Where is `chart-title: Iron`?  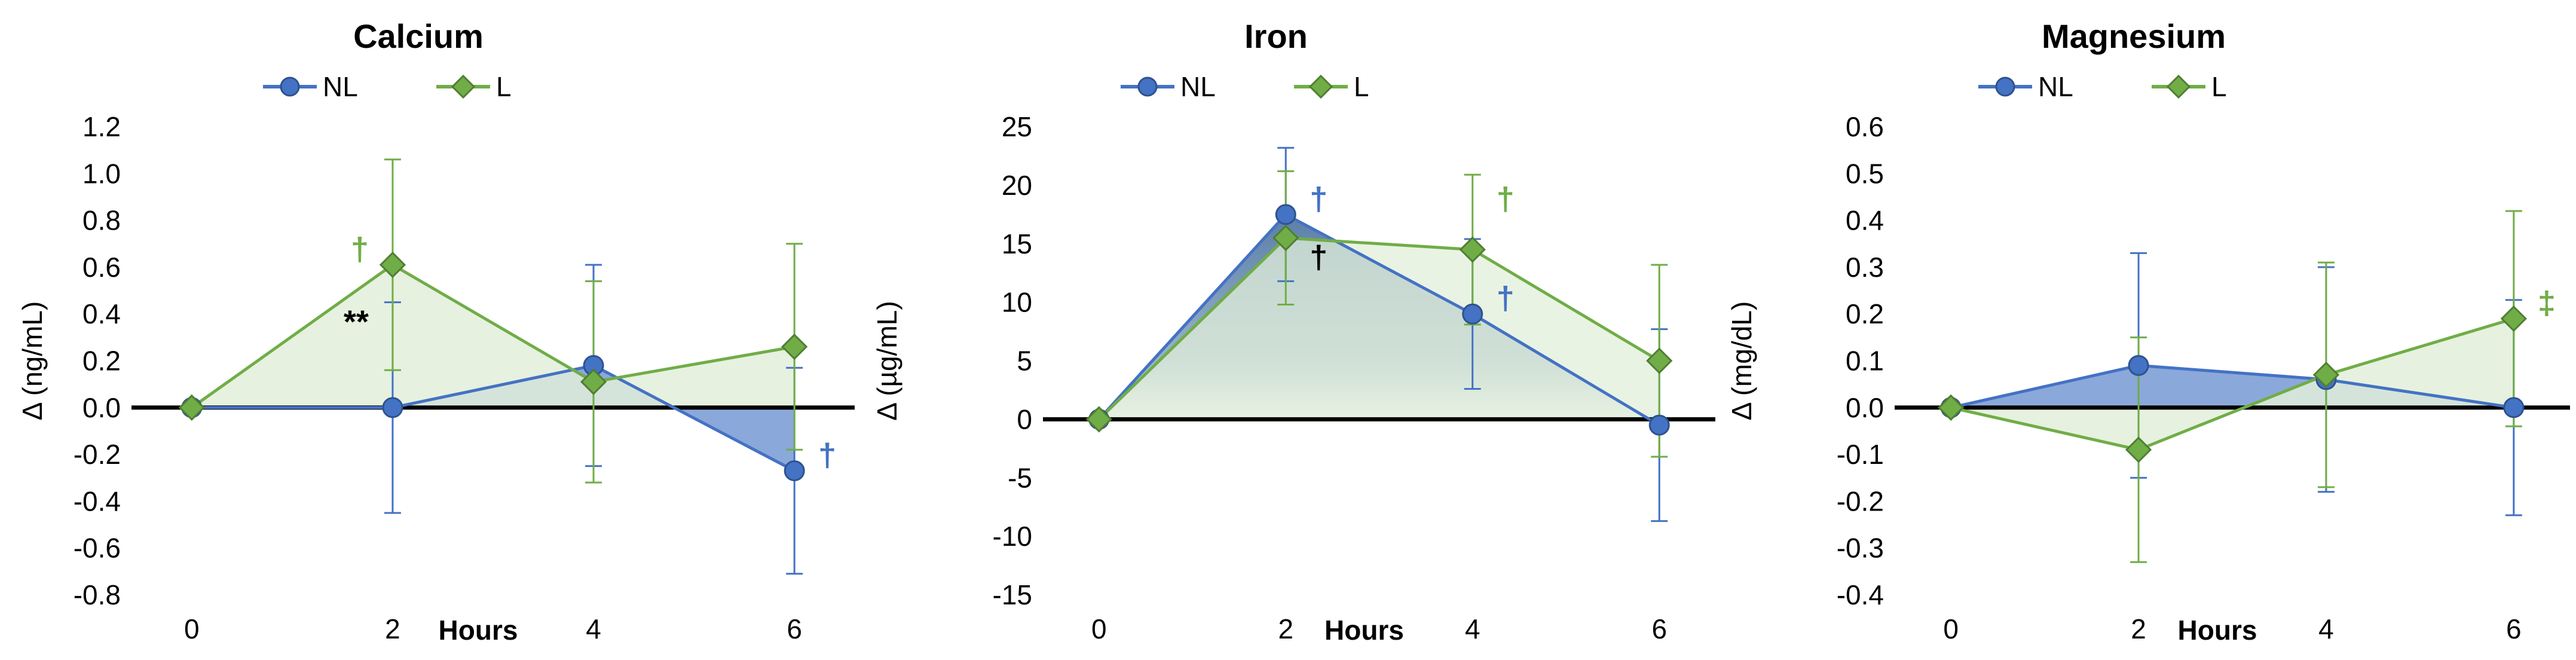 chart-title: Iron is located at coordinates (1276, 36).